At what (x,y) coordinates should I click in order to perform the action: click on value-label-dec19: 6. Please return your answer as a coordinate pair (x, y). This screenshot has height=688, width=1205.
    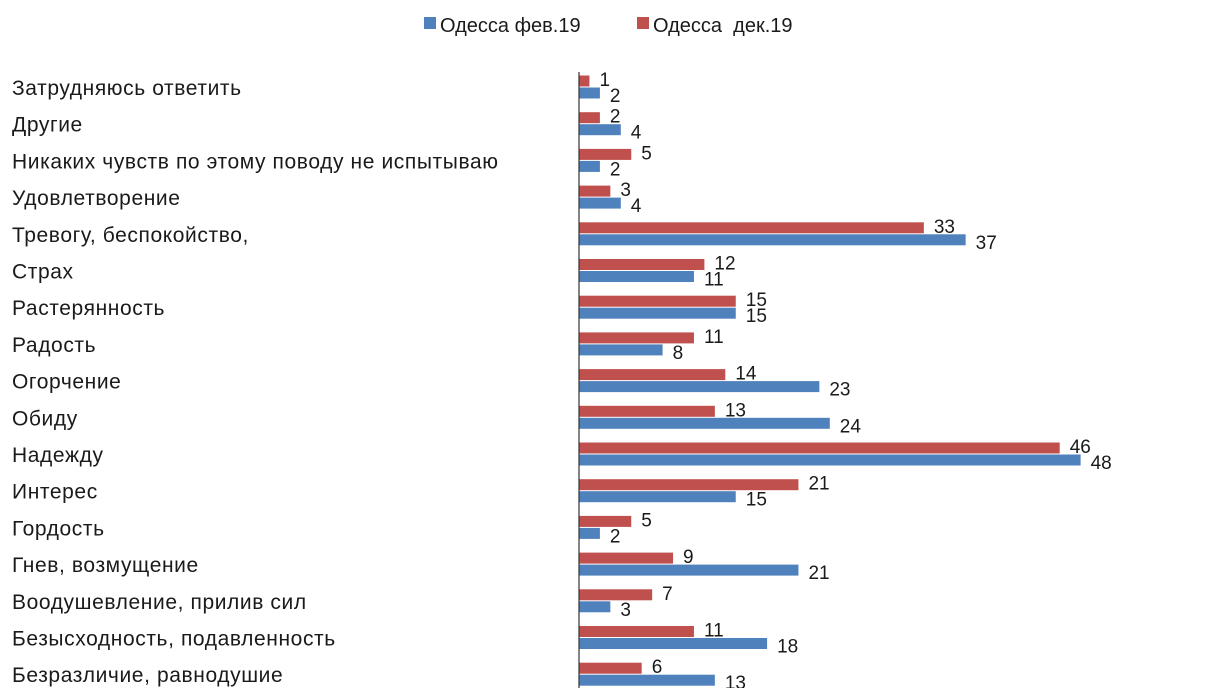
    Looking at the image, I should click on (657, 667).